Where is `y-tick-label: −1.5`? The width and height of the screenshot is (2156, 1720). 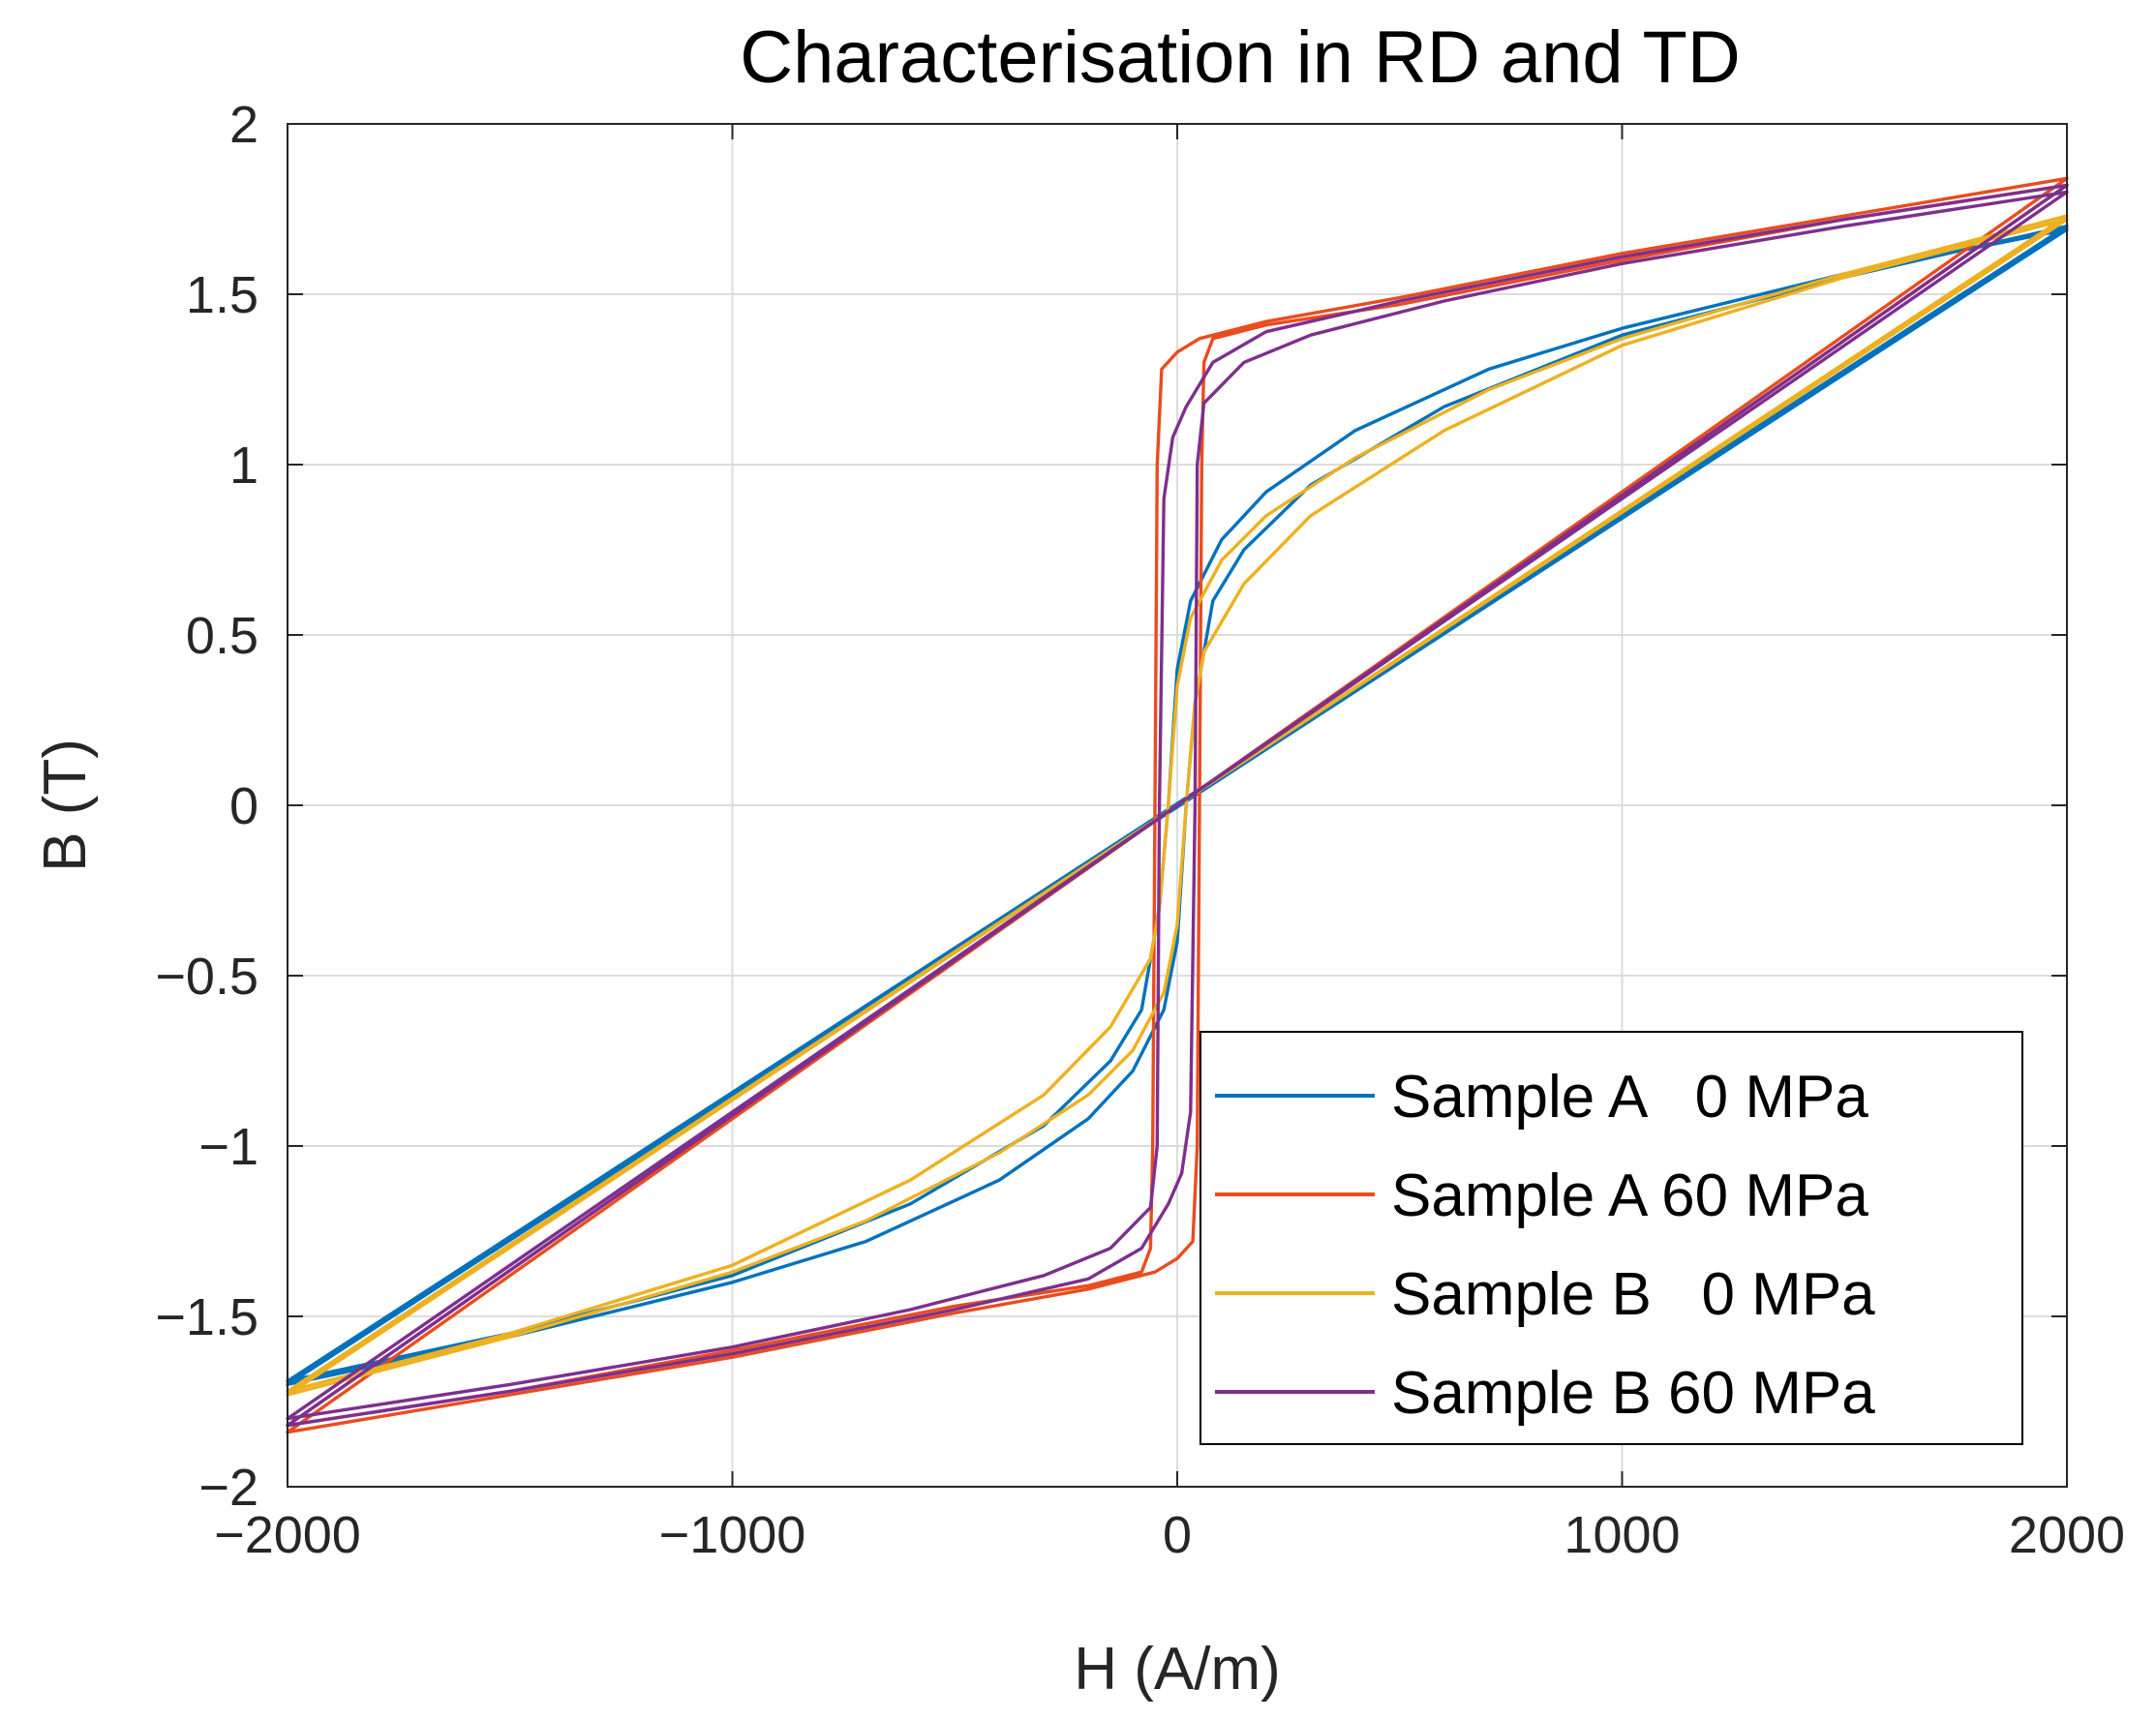 y-tick-label: −1.5 is located at coordinates (207, 1317).